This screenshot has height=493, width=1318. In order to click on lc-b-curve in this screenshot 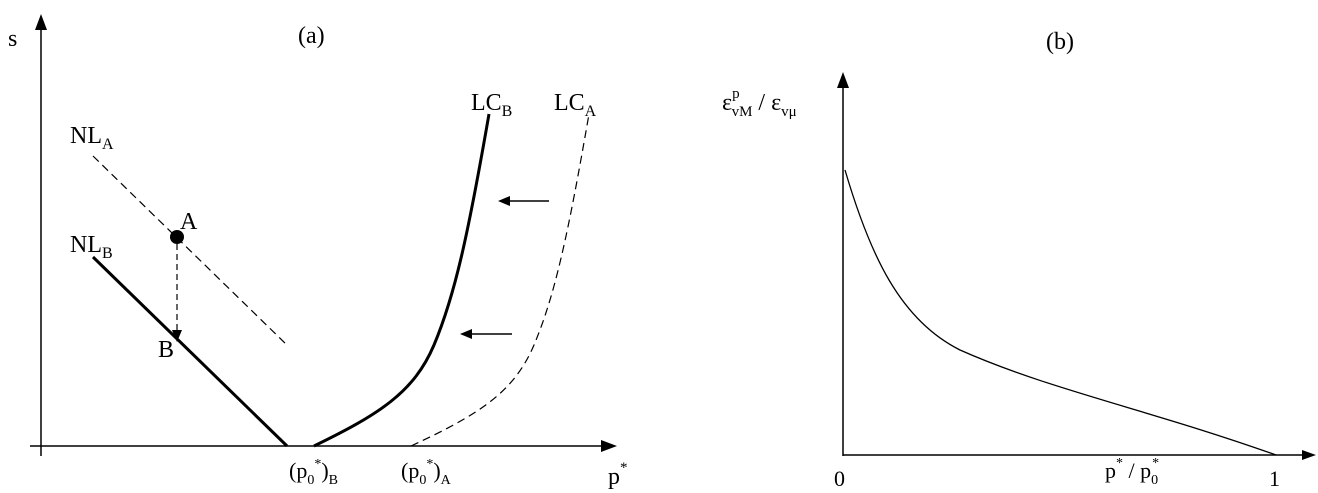, I will do `click(402, 280)`.